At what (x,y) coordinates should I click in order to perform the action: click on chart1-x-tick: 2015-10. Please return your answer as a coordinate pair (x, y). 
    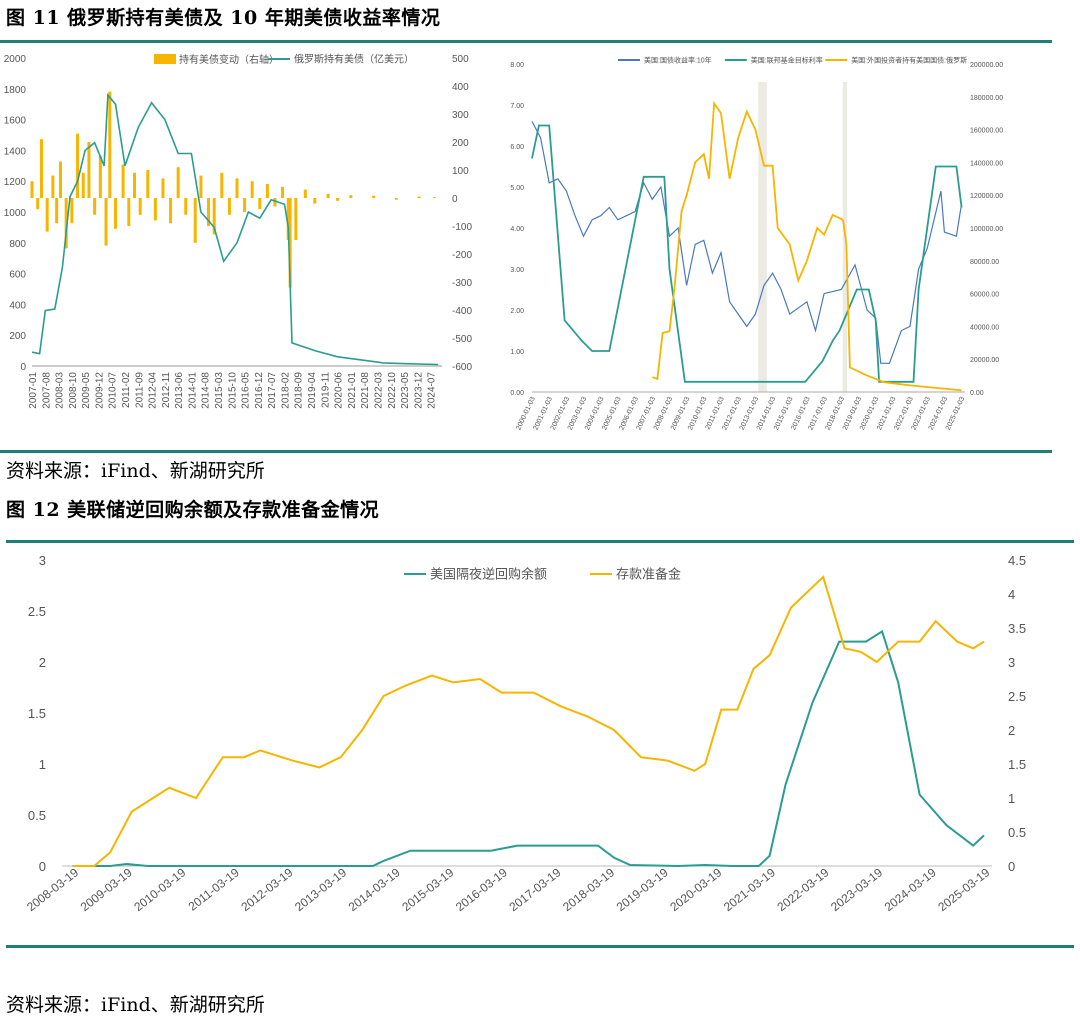
    Looking at the image, I should click on (232, 390).